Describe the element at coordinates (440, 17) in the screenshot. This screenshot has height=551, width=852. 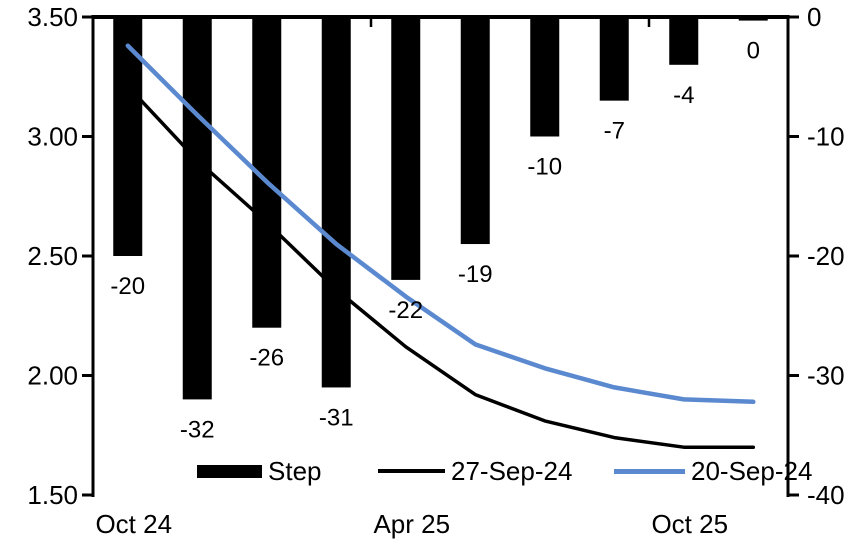
I see `zero-line` at that location.